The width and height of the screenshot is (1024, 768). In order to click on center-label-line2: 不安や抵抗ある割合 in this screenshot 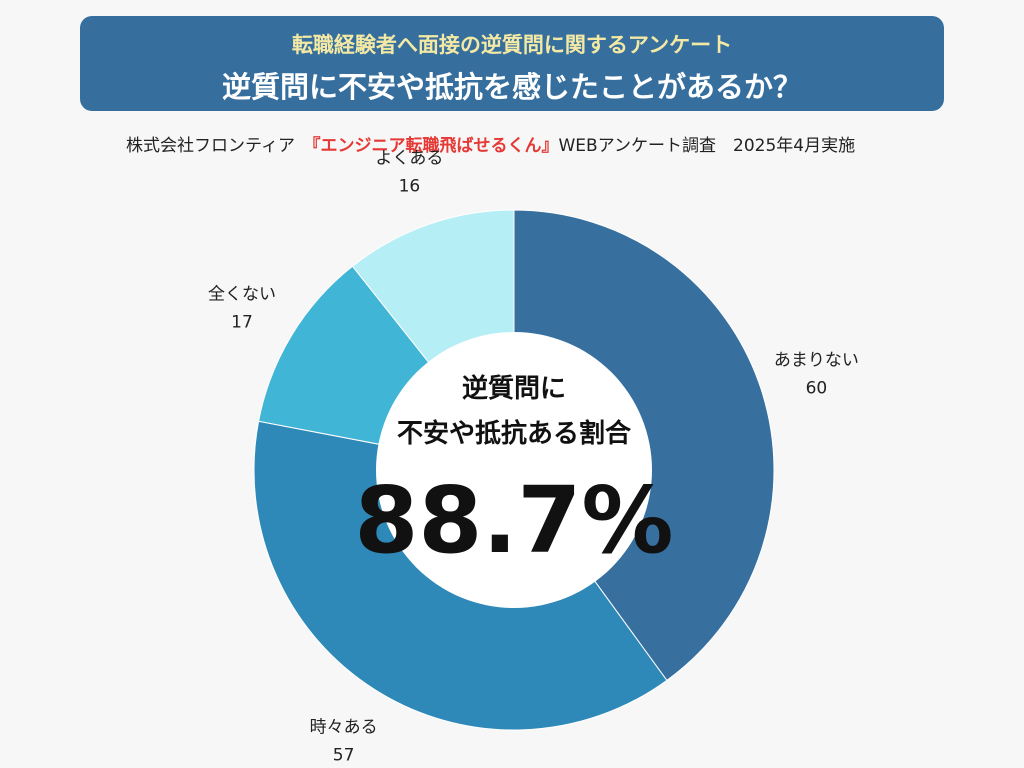, I will do `click(514, 433)`.